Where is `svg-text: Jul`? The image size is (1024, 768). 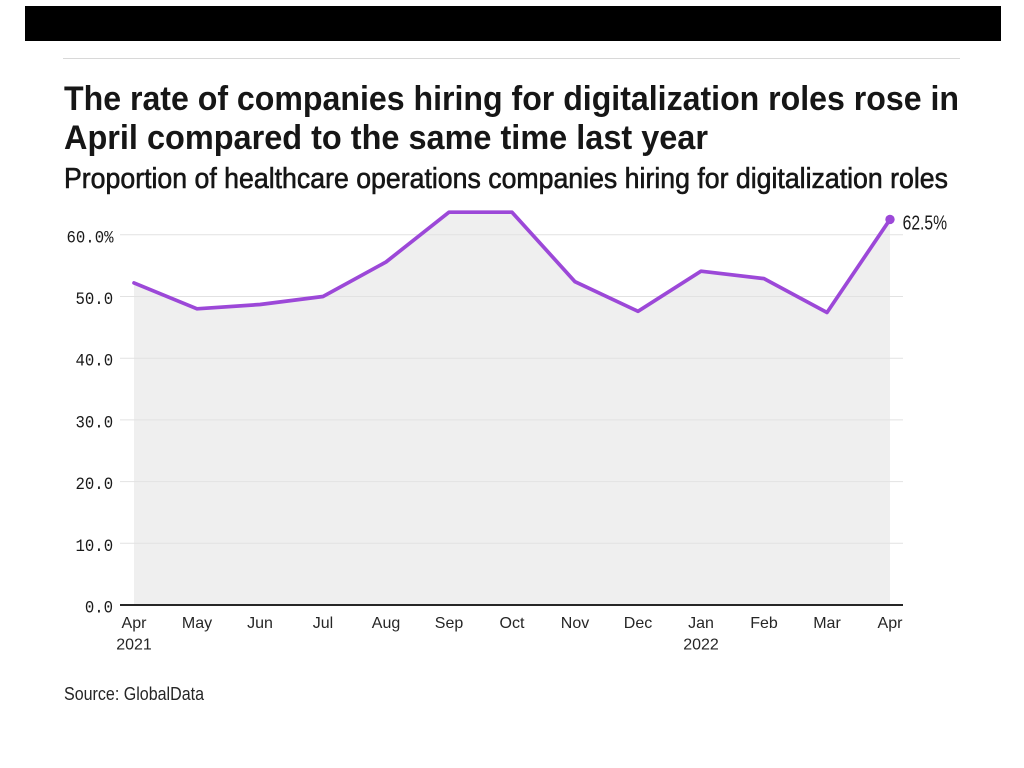 svg-text: Jul is located at coordinates (323, 623).